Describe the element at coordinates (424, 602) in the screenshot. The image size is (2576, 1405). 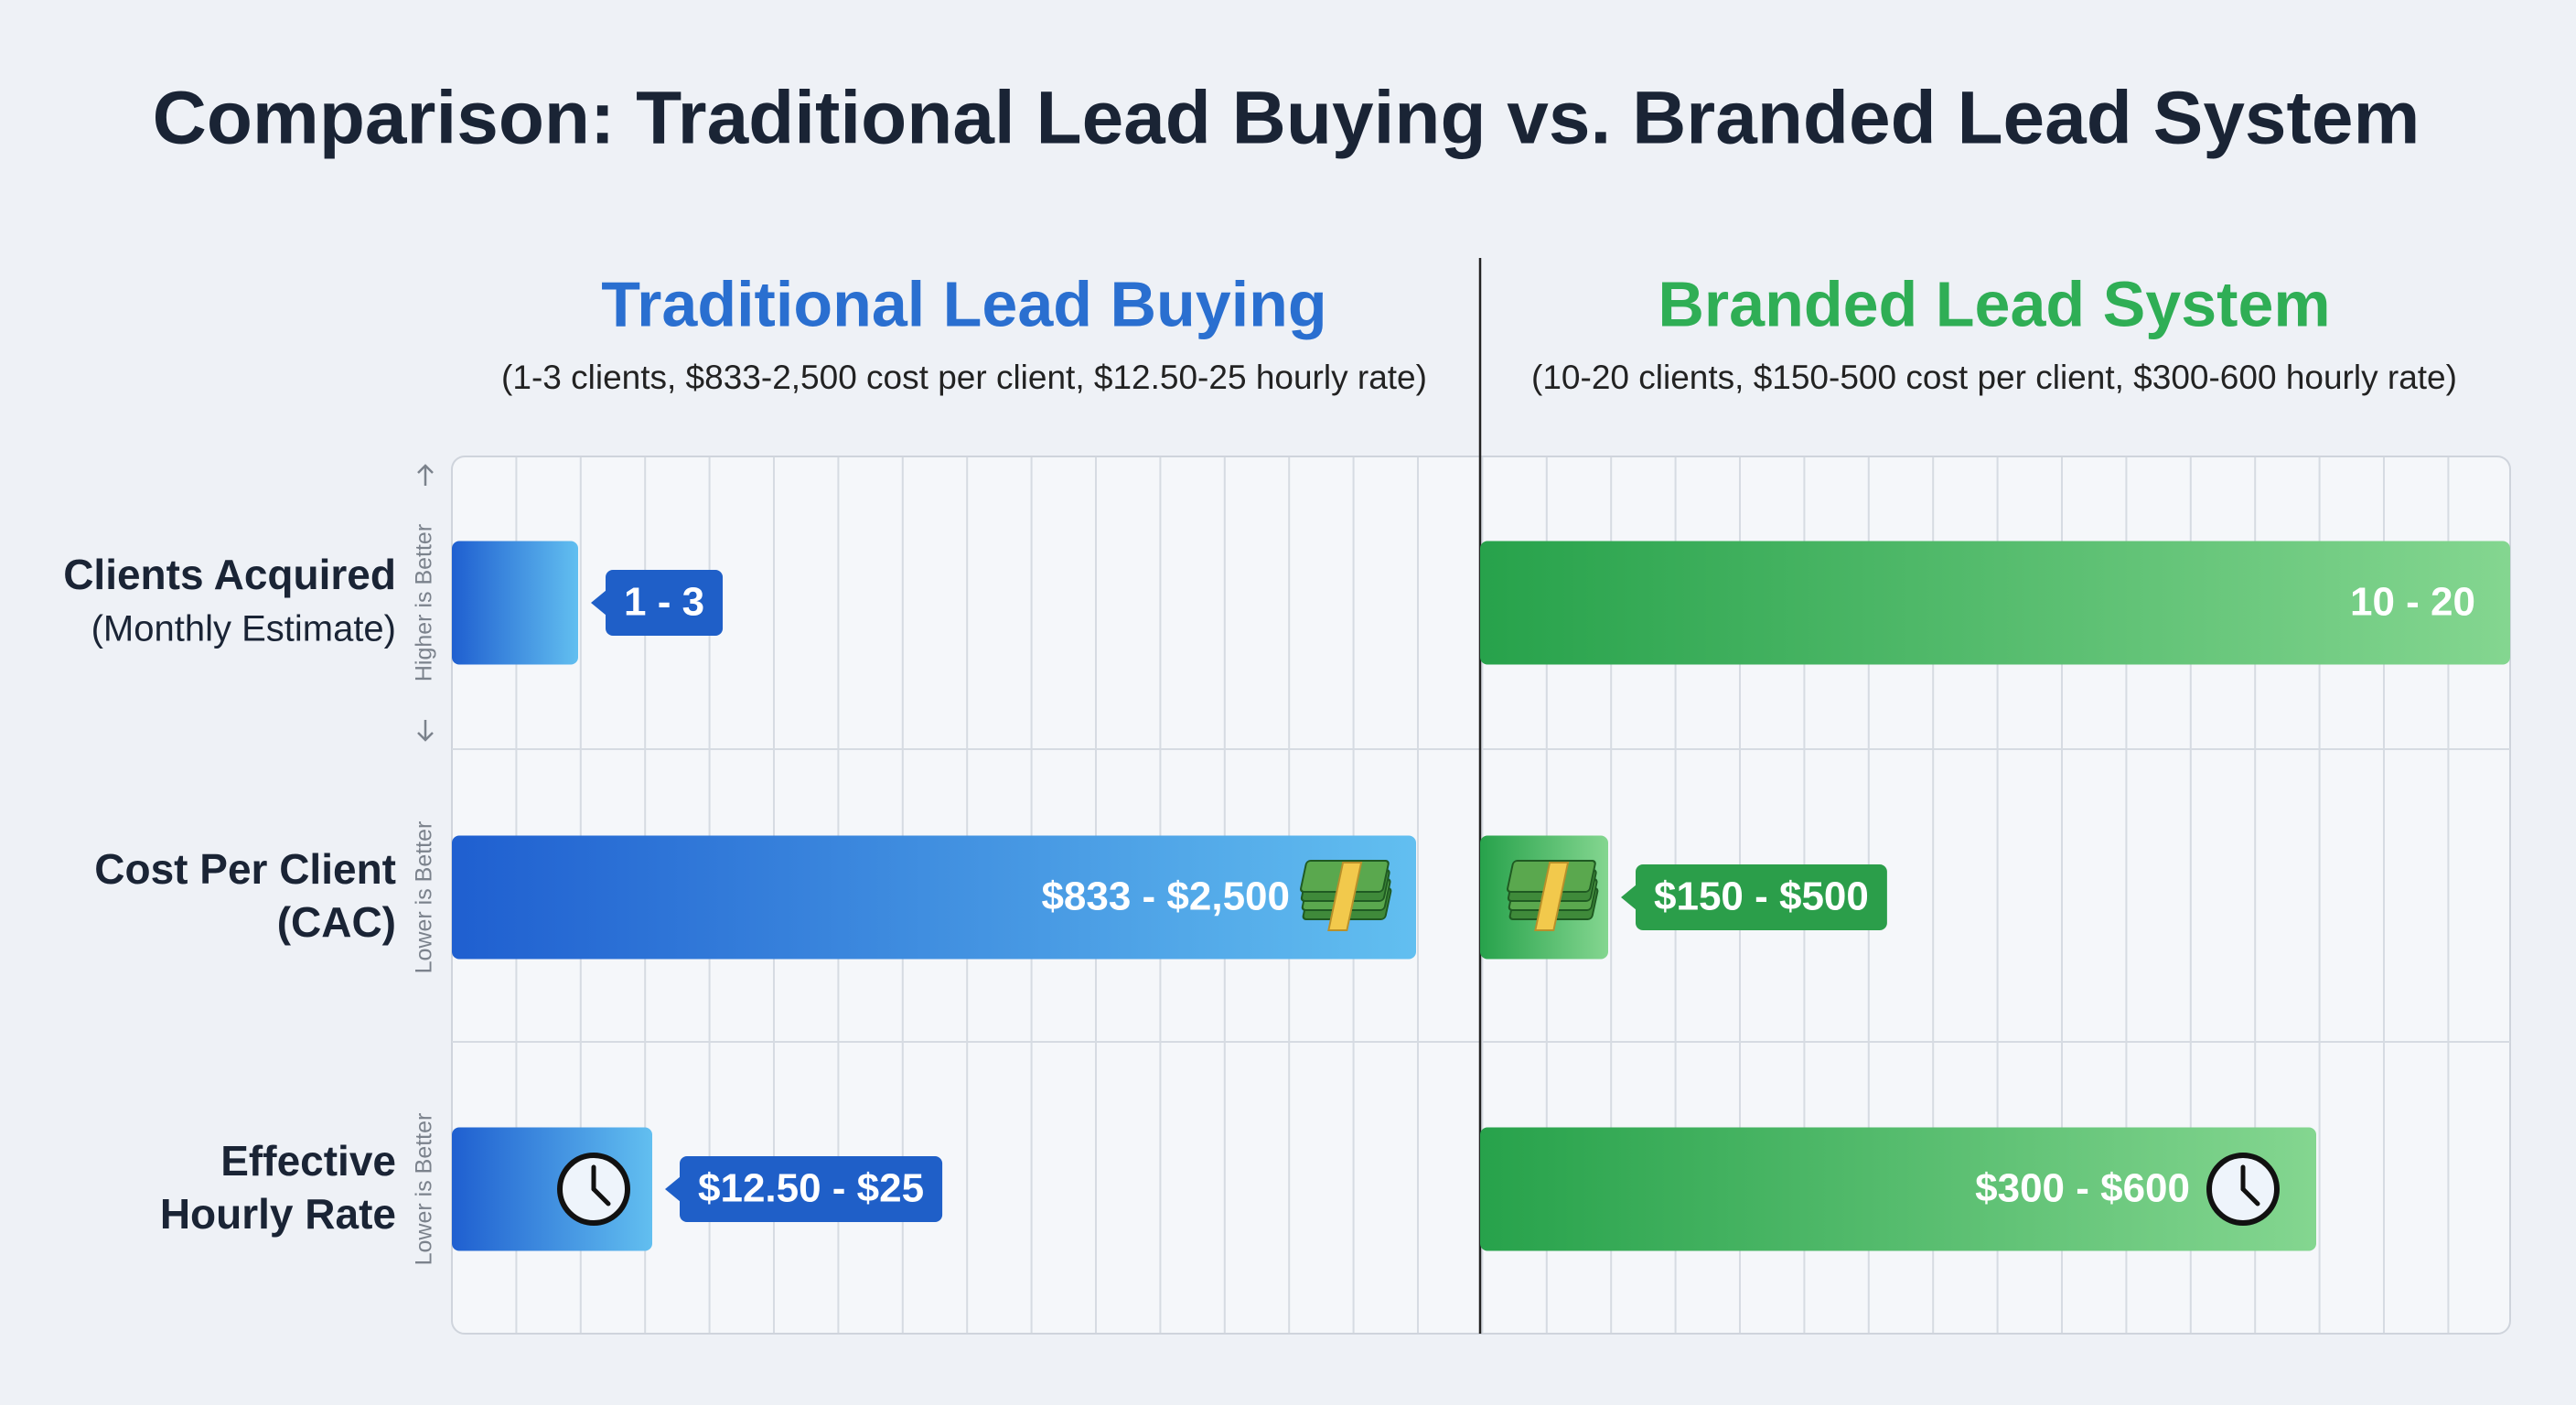
I see `row-note: Higher is Better` at that location.